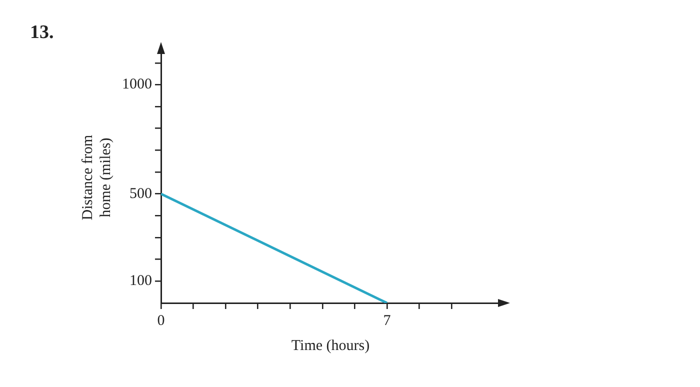  Describe the element at coordinates (97, 177) in the screenshot. I see `y-axis-title: Distance from home (miles)` at that location.